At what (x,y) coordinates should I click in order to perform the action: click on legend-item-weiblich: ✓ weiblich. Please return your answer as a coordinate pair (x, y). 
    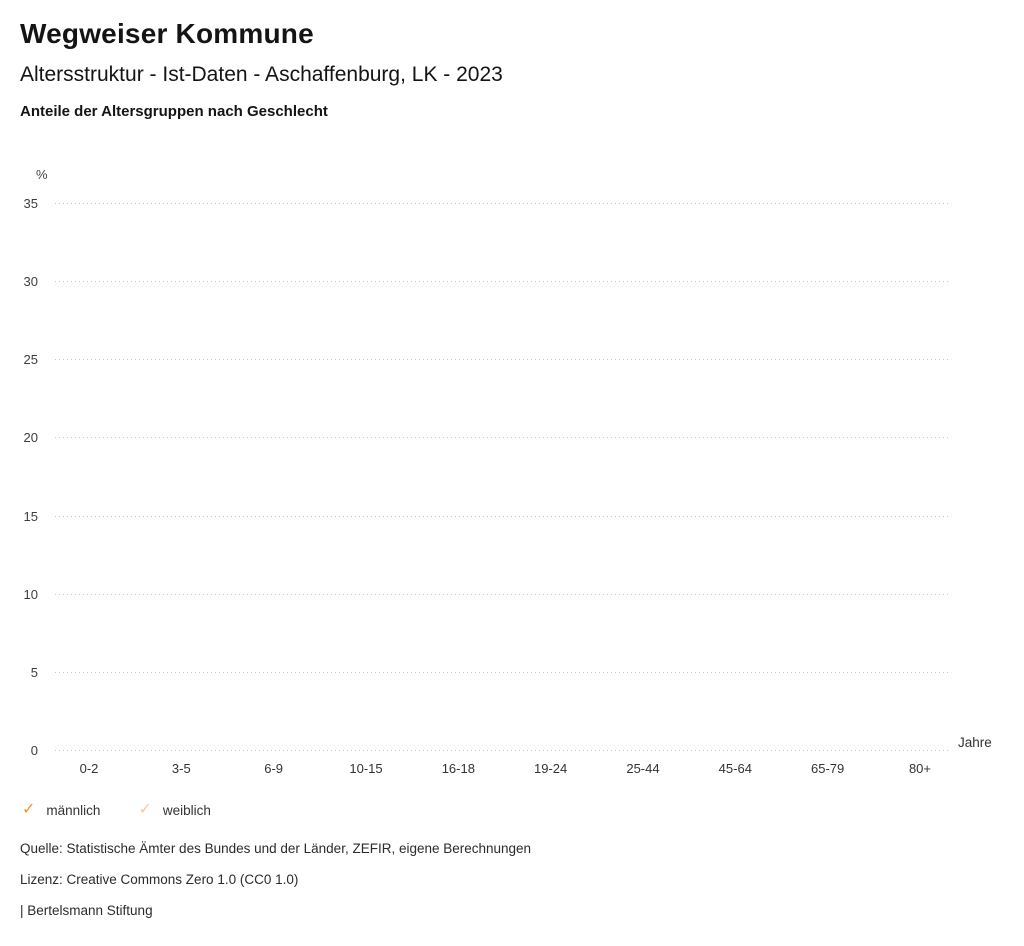
    Looking at the image, I should click on (174, 810).